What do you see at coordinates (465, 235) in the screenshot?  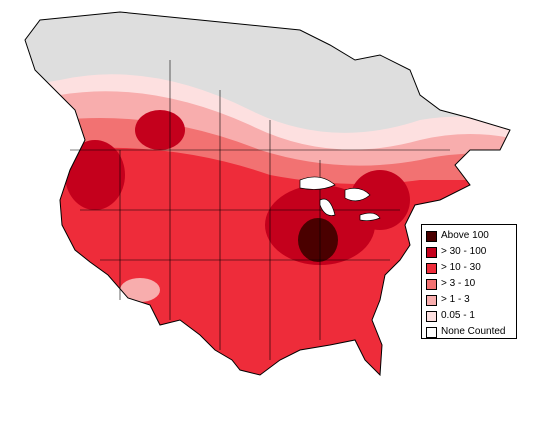 I see `legend-label: Above 100` at bounding box center [465, 235].